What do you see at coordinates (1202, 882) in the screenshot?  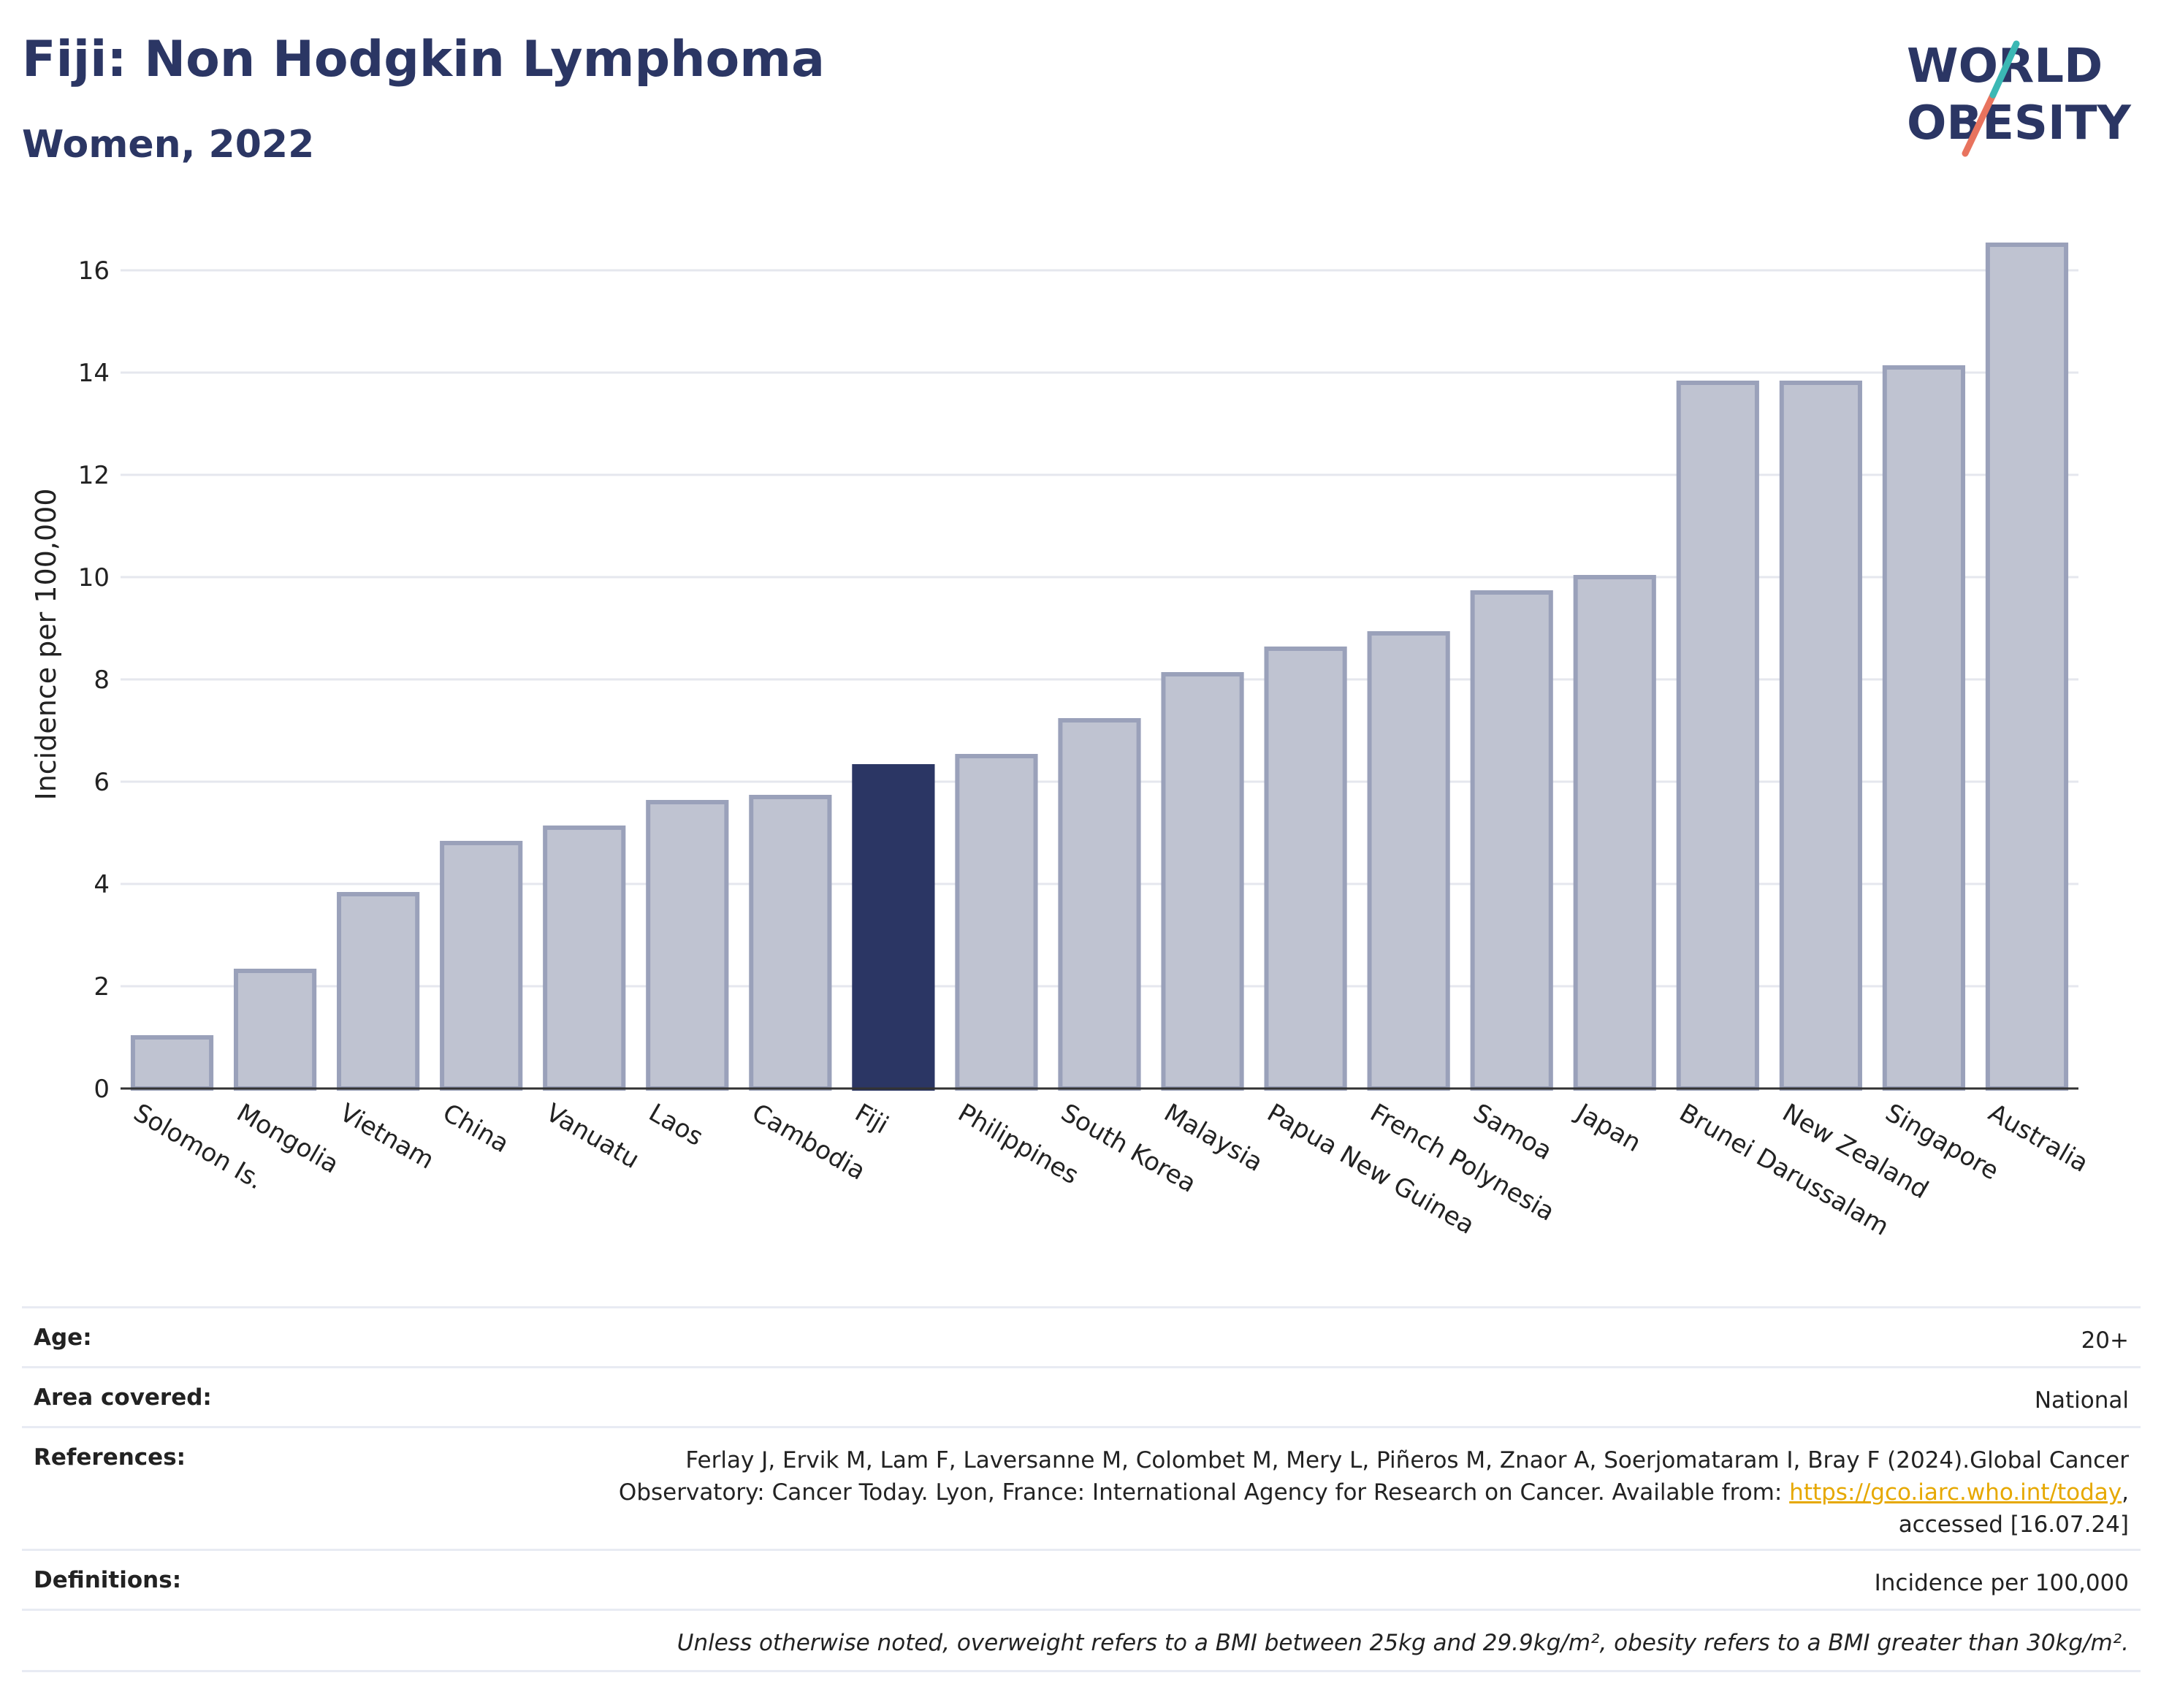 I see `bar-malaysia` at bounding box center [1202, 882].